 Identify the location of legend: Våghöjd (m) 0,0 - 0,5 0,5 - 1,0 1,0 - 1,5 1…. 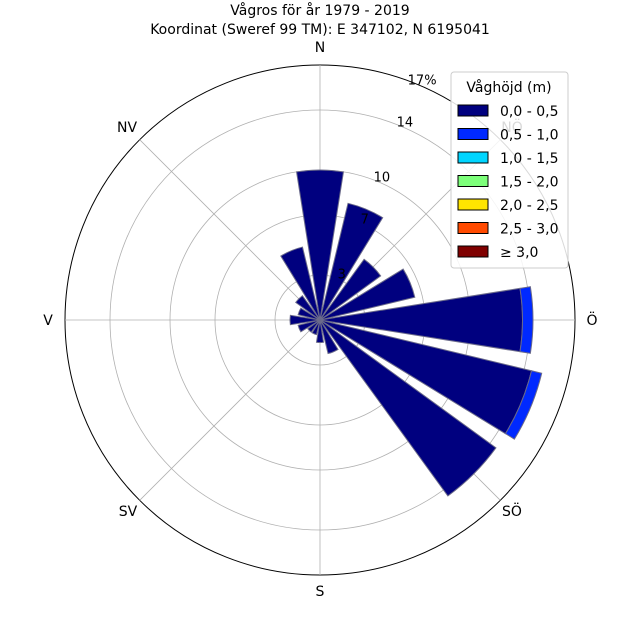
(509, 170).